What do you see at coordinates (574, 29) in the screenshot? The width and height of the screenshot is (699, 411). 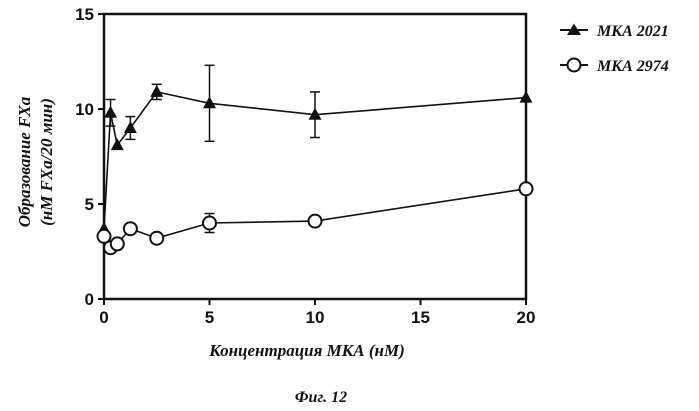 I see `legend-triangle-marker` at bounding box center [574, 29].